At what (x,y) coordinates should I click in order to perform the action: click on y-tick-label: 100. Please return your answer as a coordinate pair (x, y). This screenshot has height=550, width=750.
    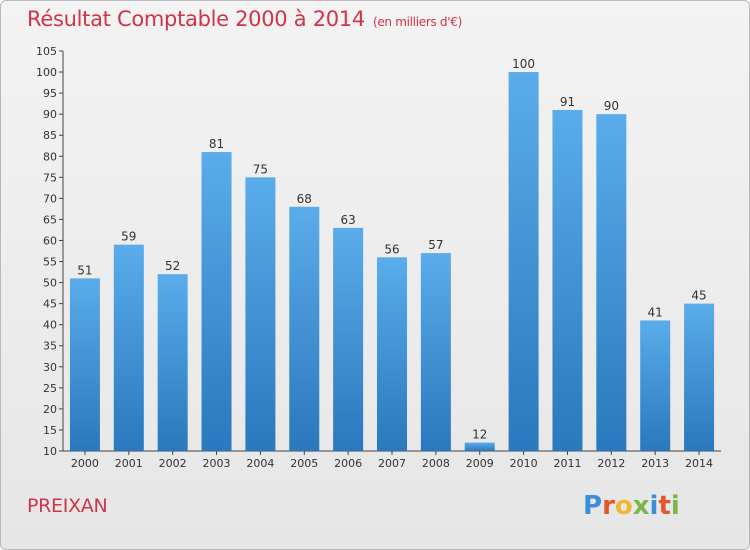
    Looking at the image, I should click on (46, 72).